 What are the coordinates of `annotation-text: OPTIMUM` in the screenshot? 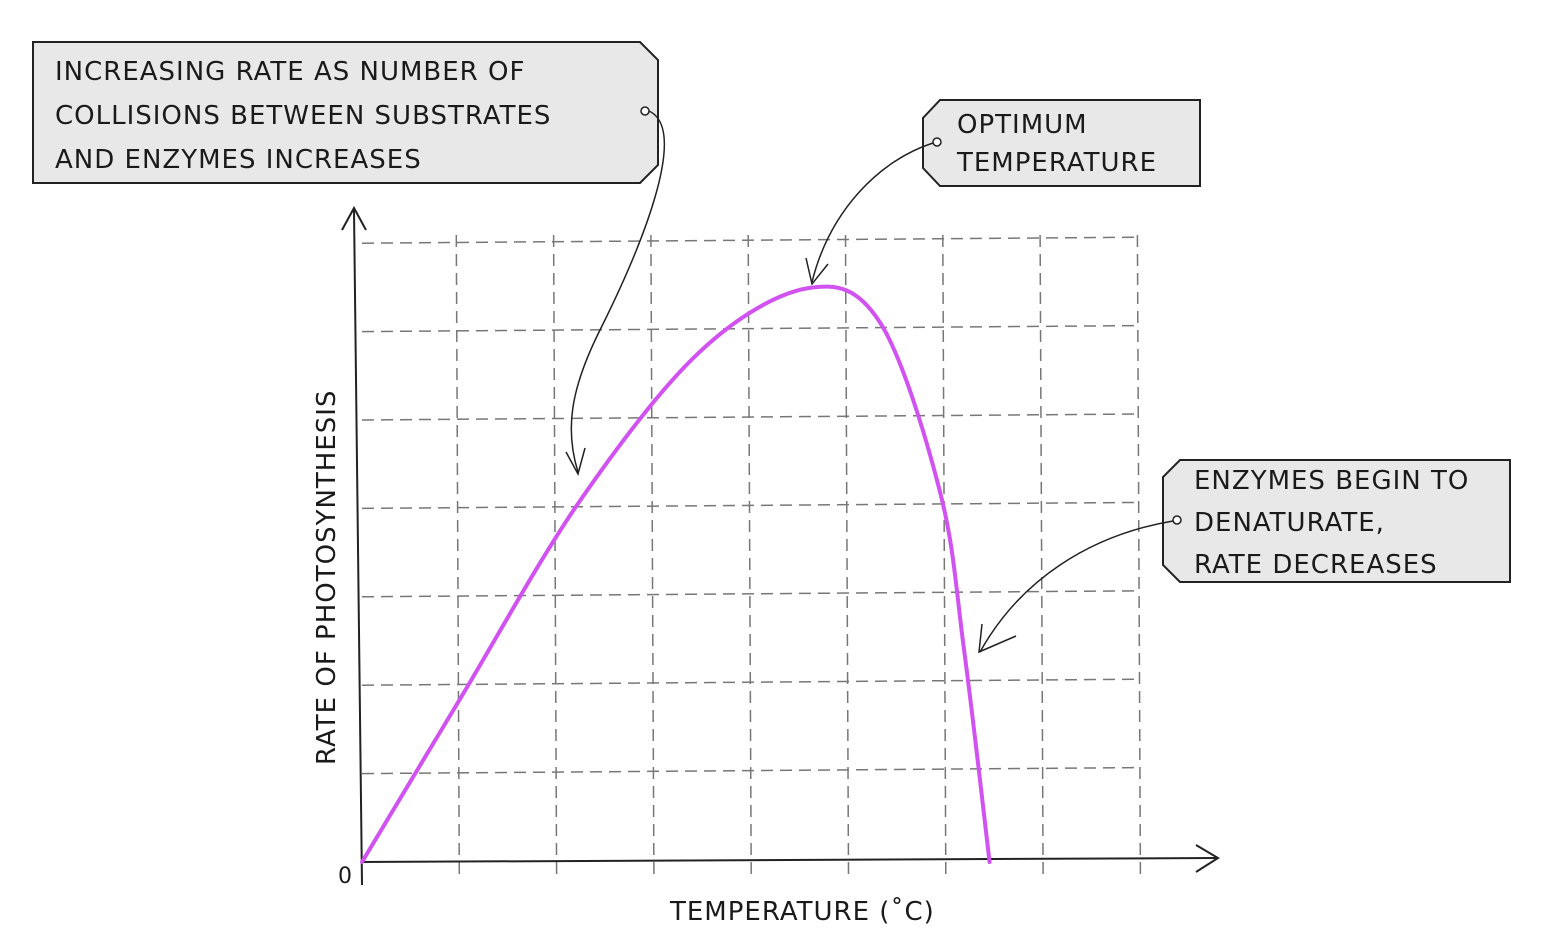 It's located at (1022, 125).